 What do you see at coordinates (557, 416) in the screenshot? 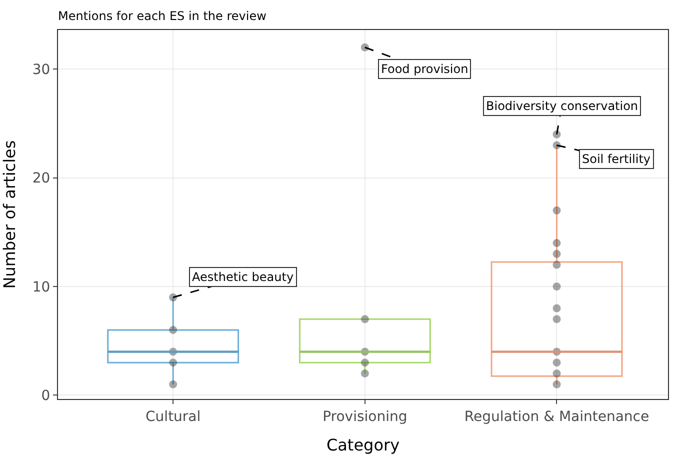
I see `x-tick-label: Regulation & Maintenance` at bounding box center [557, 416].